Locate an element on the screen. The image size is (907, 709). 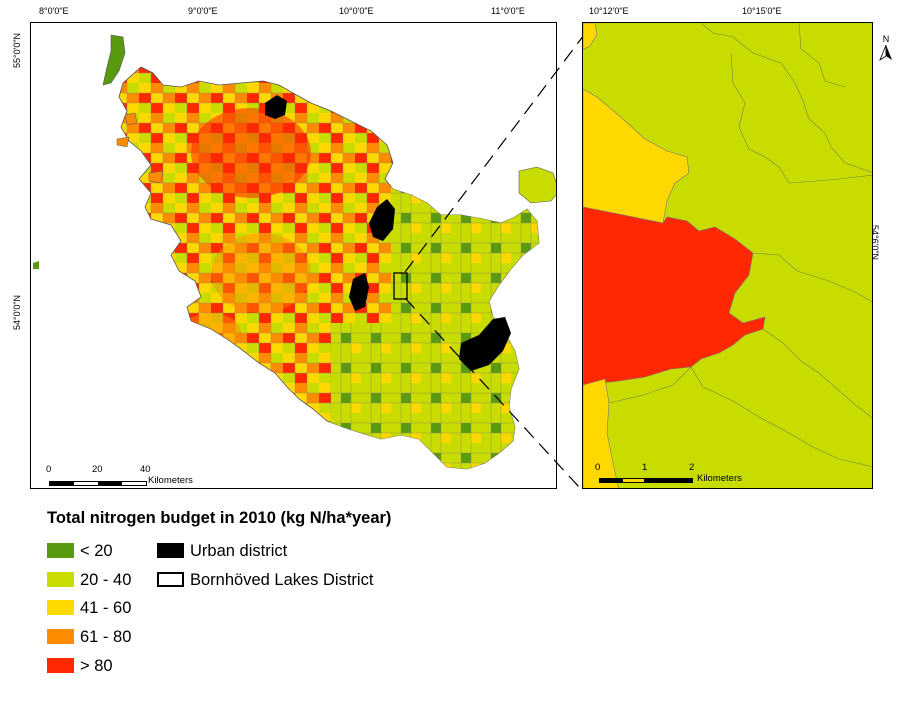
western-islands is located at coordinates (140, 148).